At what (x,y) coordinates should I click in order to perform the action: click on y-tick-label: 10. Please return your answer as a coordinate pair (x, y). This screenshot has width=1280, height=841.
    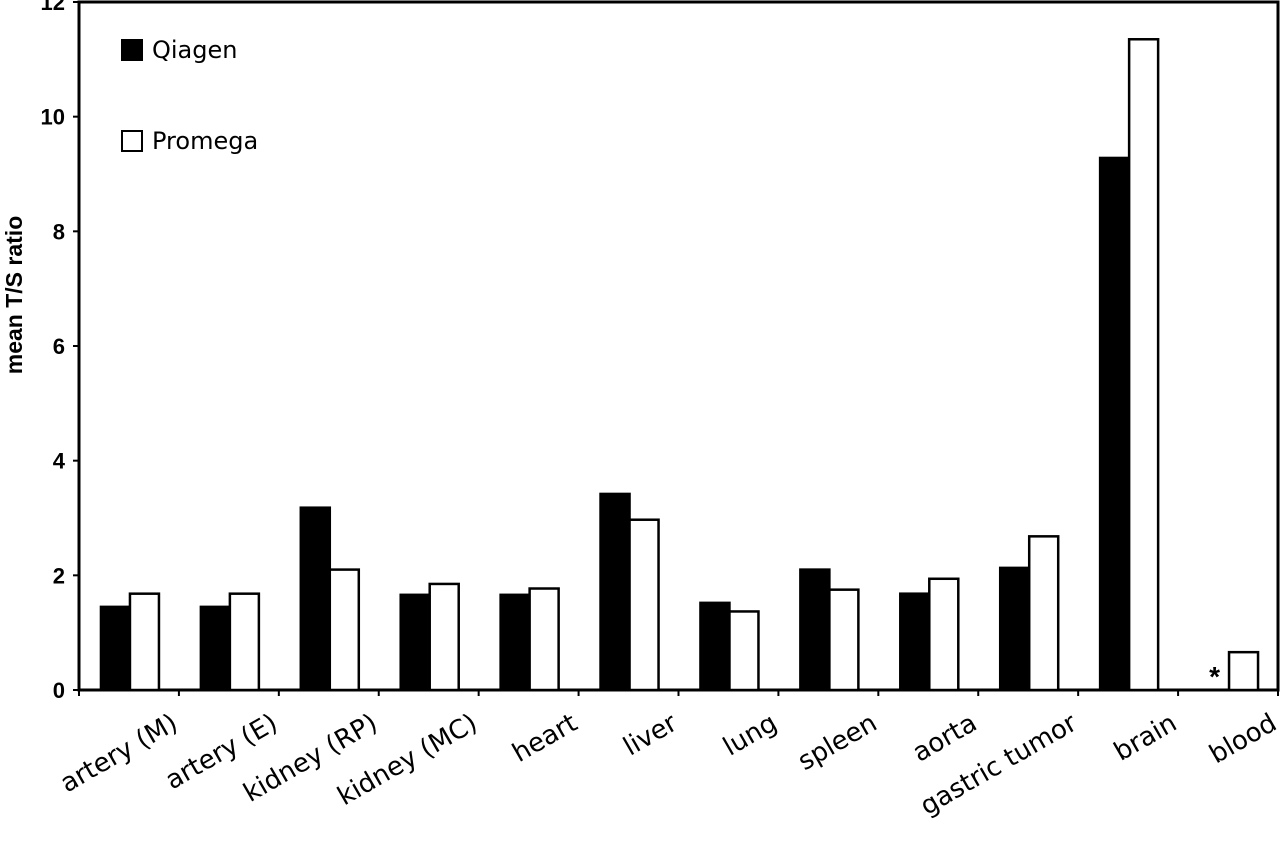
    Looking at the image, I should click on (53, 117).